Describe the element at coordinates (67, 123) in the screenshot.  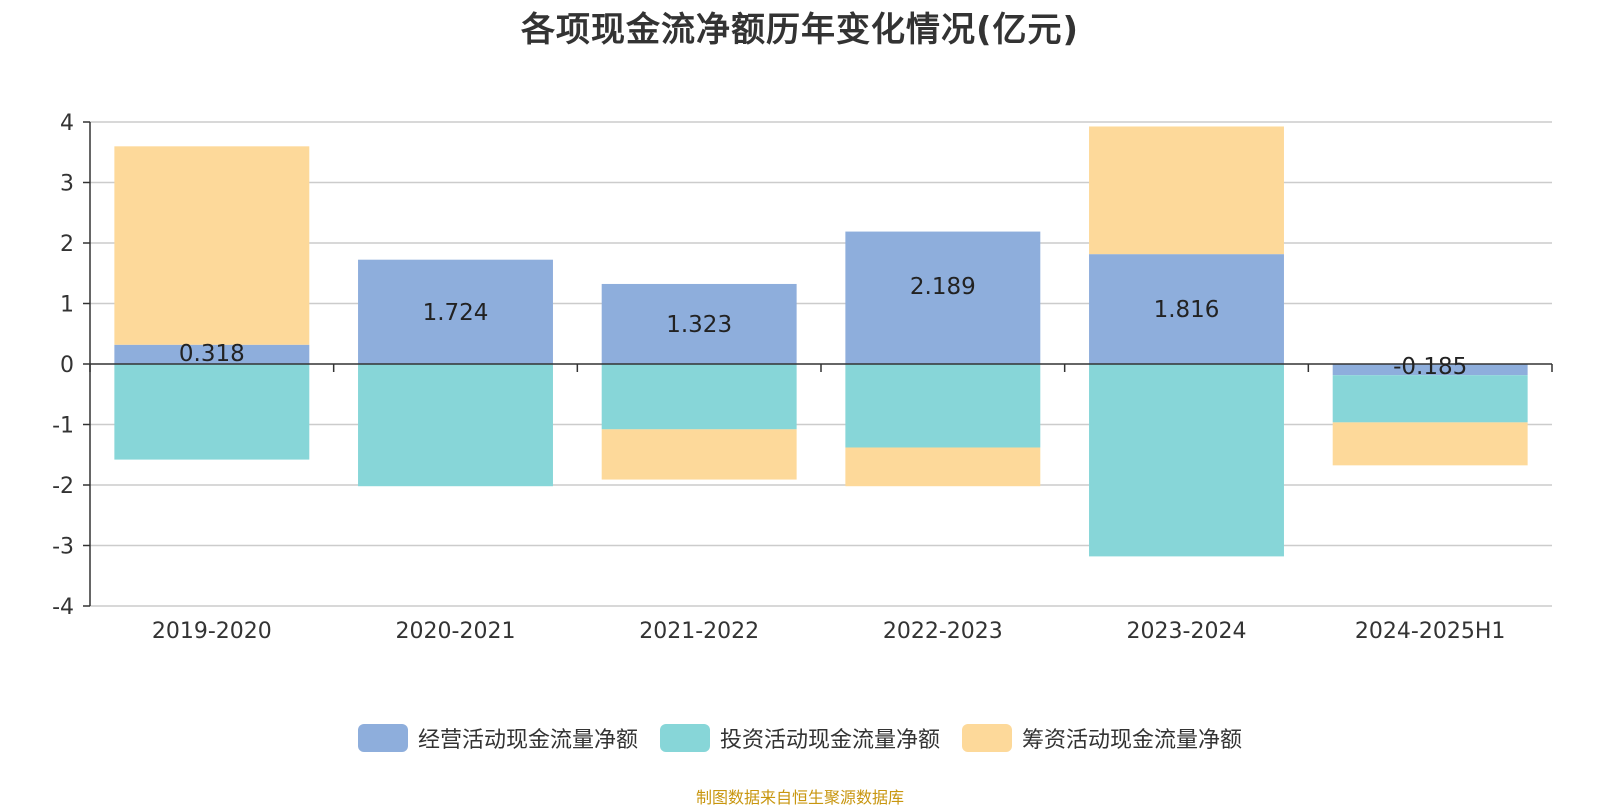
I see `y-tick-label: 4` at that location.